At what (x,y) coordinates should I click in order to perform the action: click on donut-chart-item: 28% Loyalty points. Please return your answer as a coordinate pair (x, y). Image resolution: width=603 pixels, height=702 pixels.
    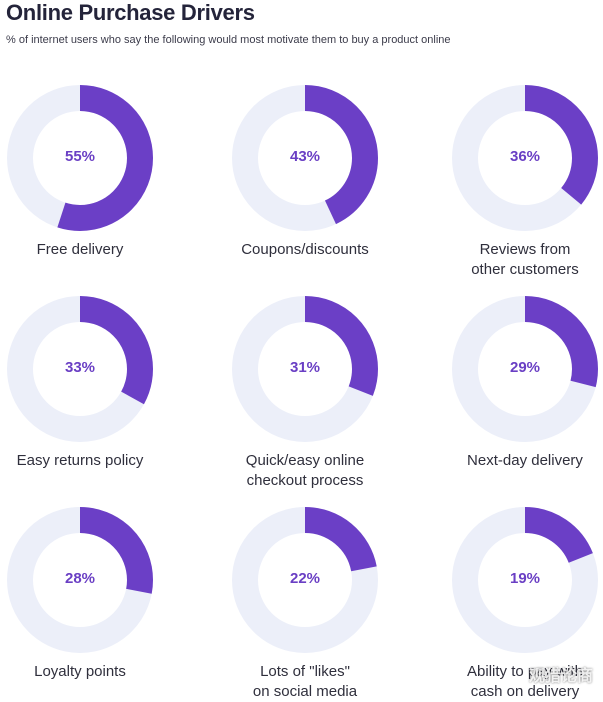
    Looking at the image, I should click on (80, 590).